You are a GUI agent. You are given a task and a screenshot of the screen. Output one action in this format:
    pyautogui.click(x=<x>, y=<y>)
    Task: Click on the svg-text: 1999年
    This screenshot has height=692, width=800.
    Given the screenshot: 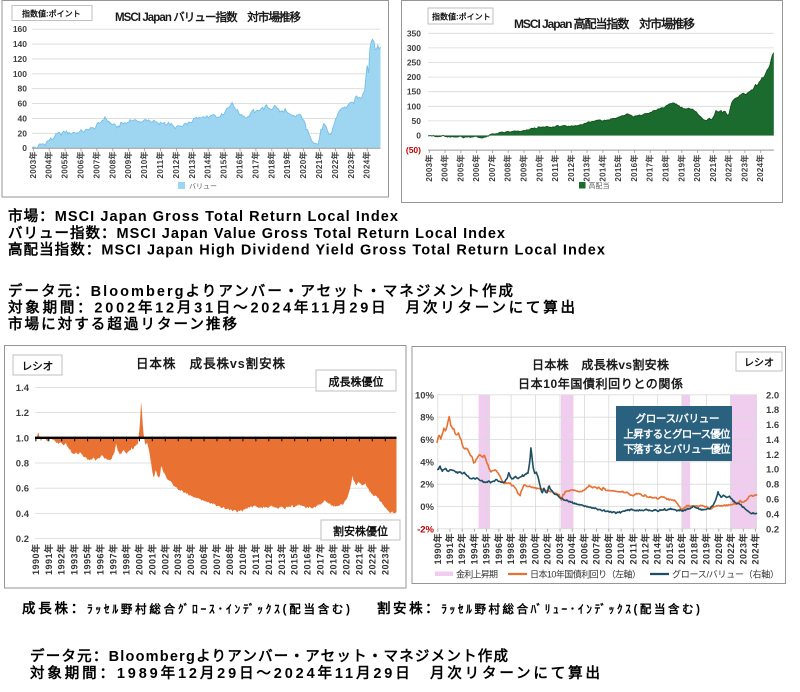 What is the action you would take?
    pyautogui.click(x=522, y=549)
    